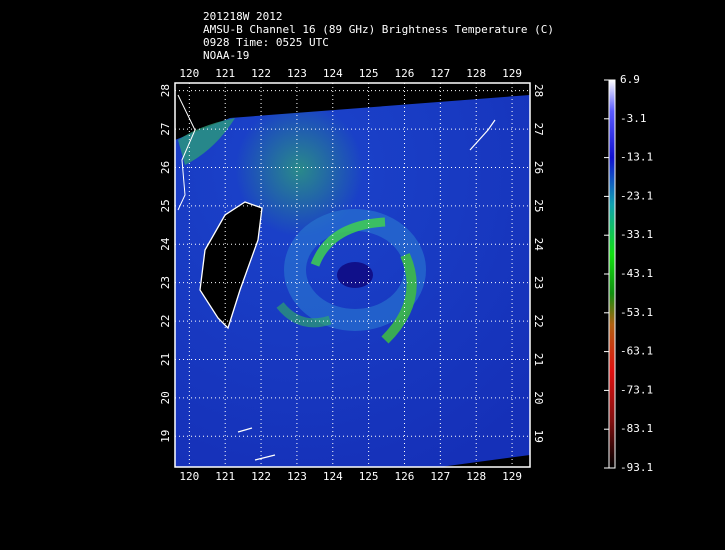  Describe the element at coordinates (538, 397) in the screenshot. I see `lat-label-right: 20` at that location.